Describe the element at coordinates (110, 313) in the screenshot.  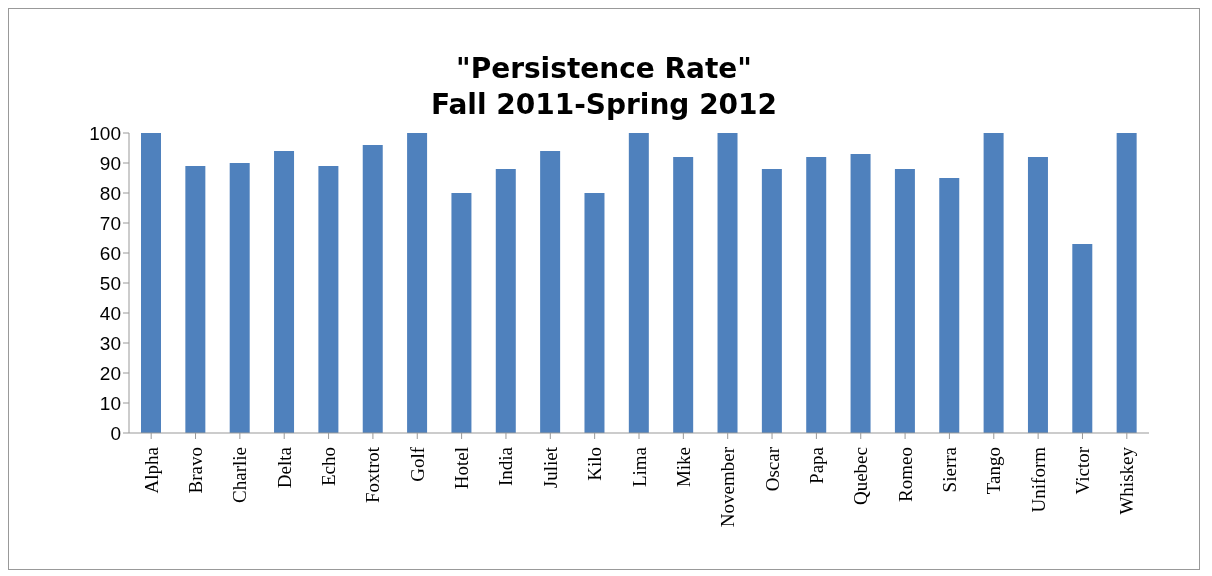
I see `y-tick-label: 40` at that location.